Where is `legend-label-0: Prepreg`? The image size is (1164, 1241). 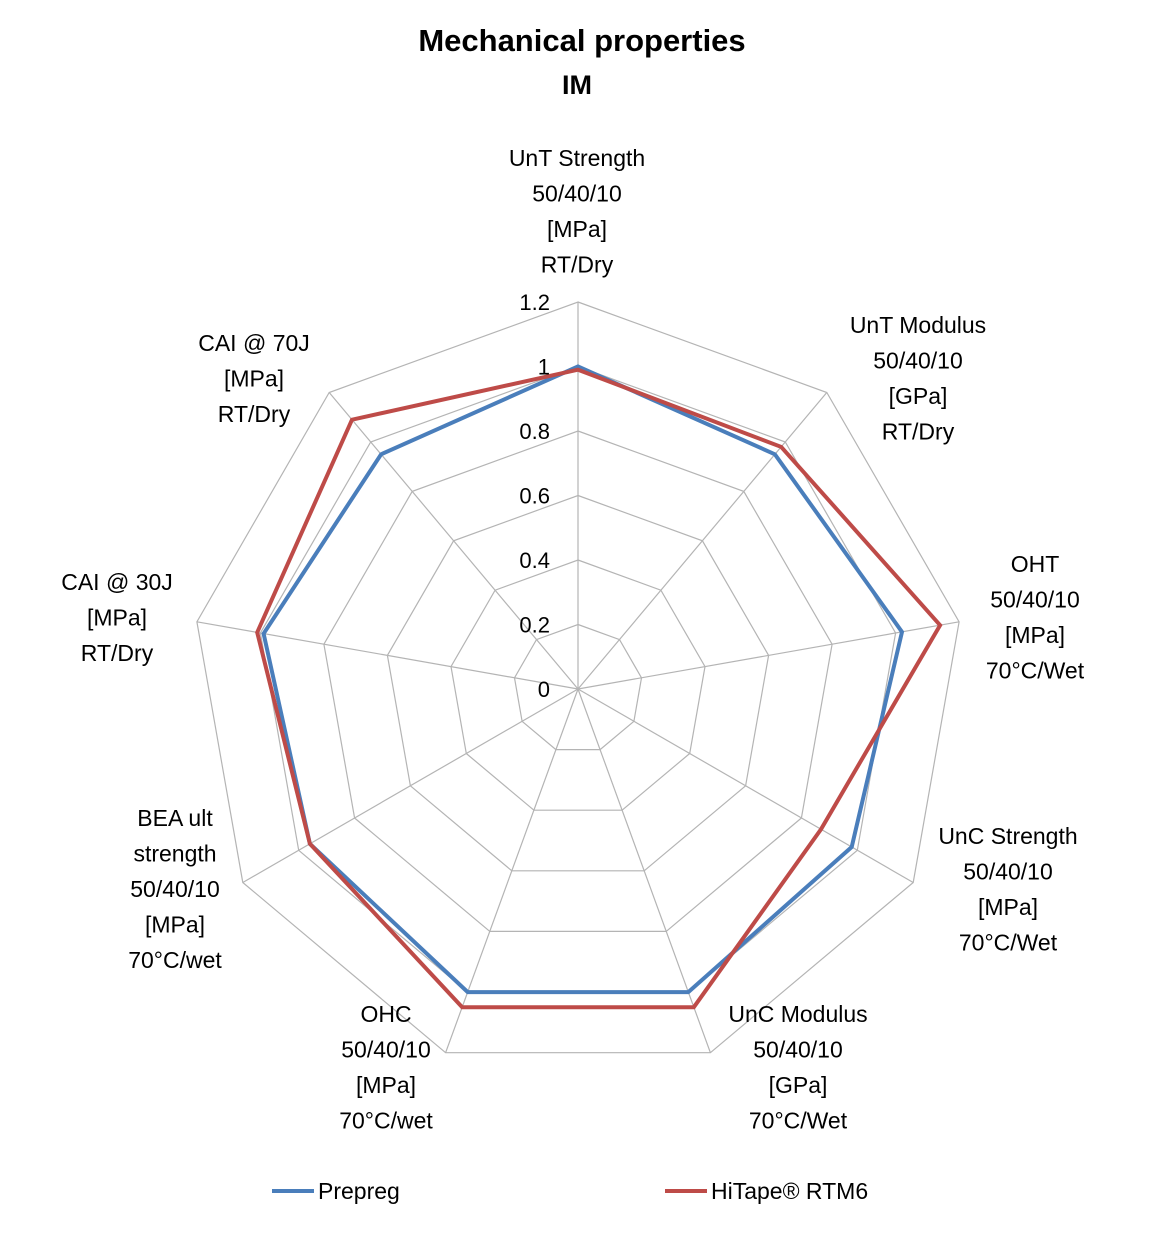 legend-label-0: Prepreg is located at coordinates (359, 1191).